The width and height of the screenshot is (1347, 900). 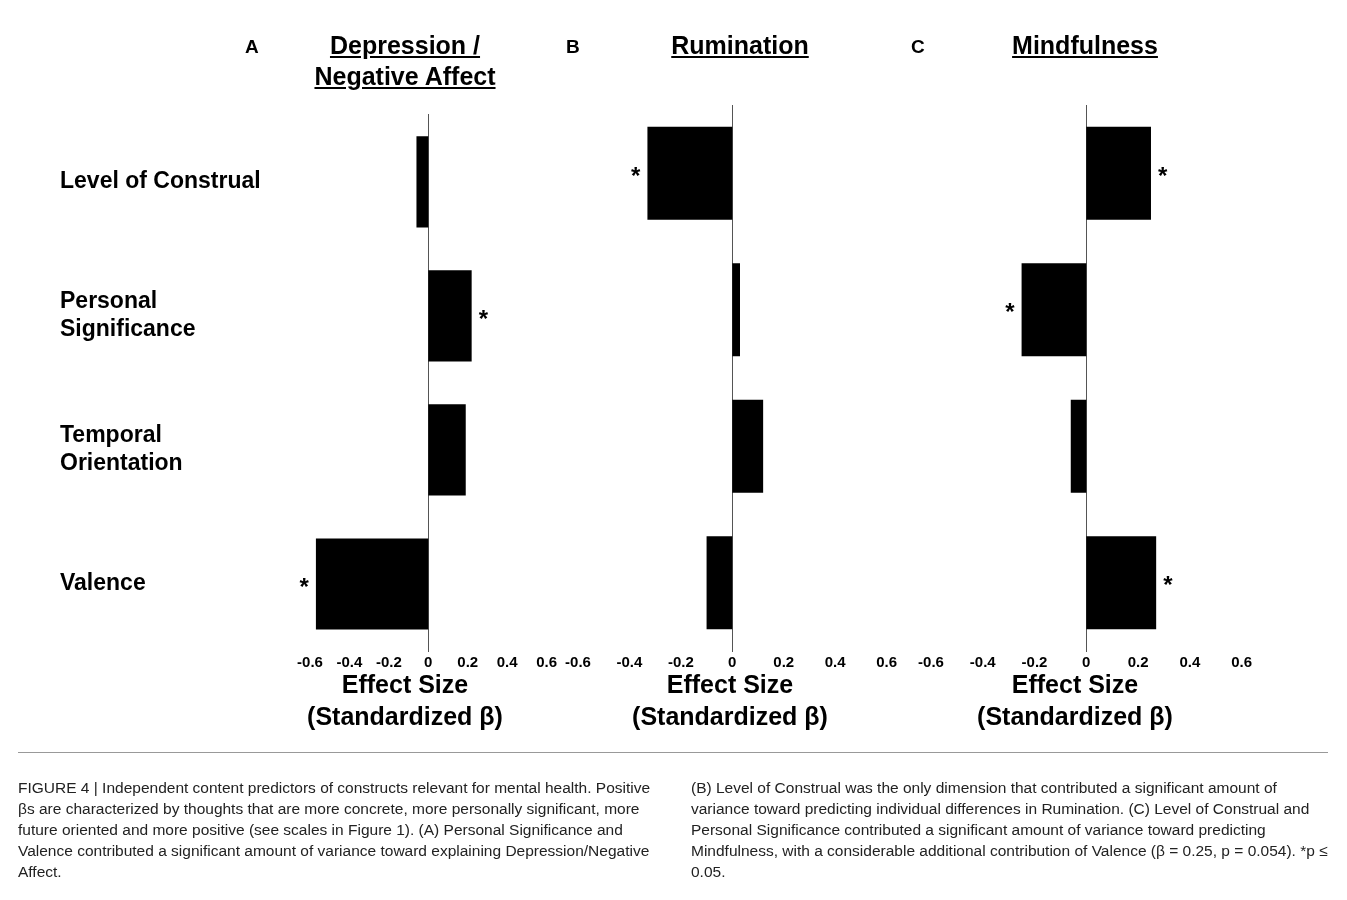 I want to click on text: B, so click(x=573, y=47).